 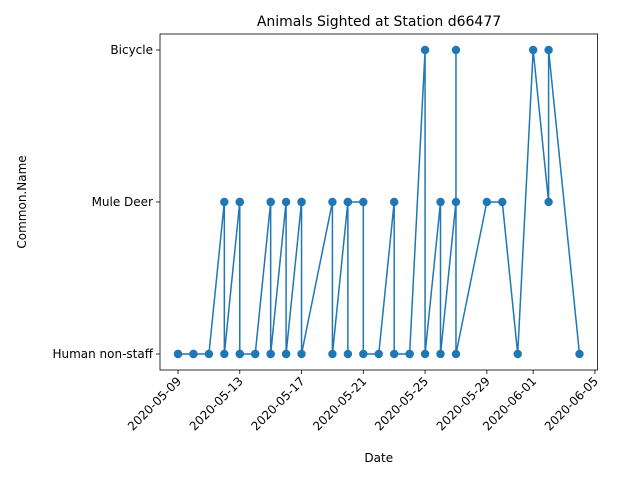 I want to click on y-axis: Human non-staff Mule Deer Bicycle, so click(x=106, y=202).